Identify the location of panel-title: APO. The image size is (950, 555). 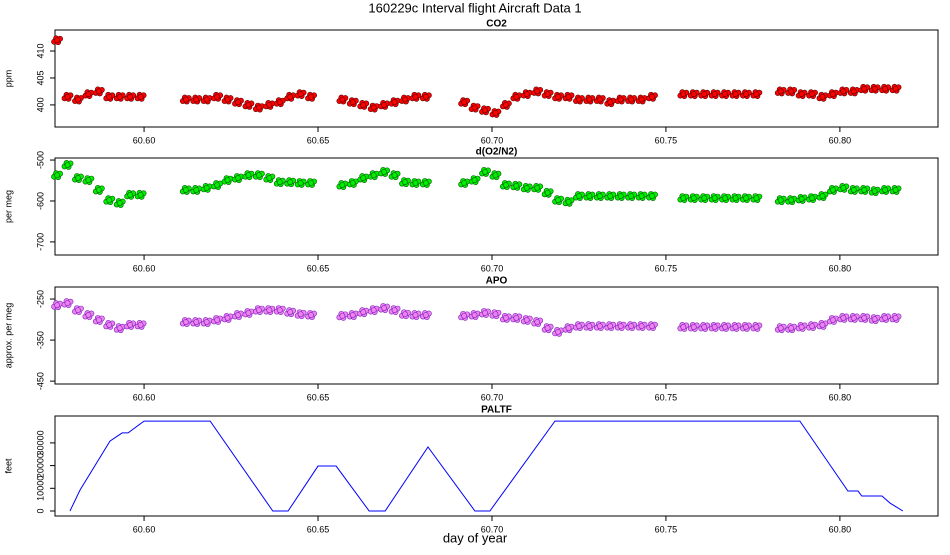
(497, 281).